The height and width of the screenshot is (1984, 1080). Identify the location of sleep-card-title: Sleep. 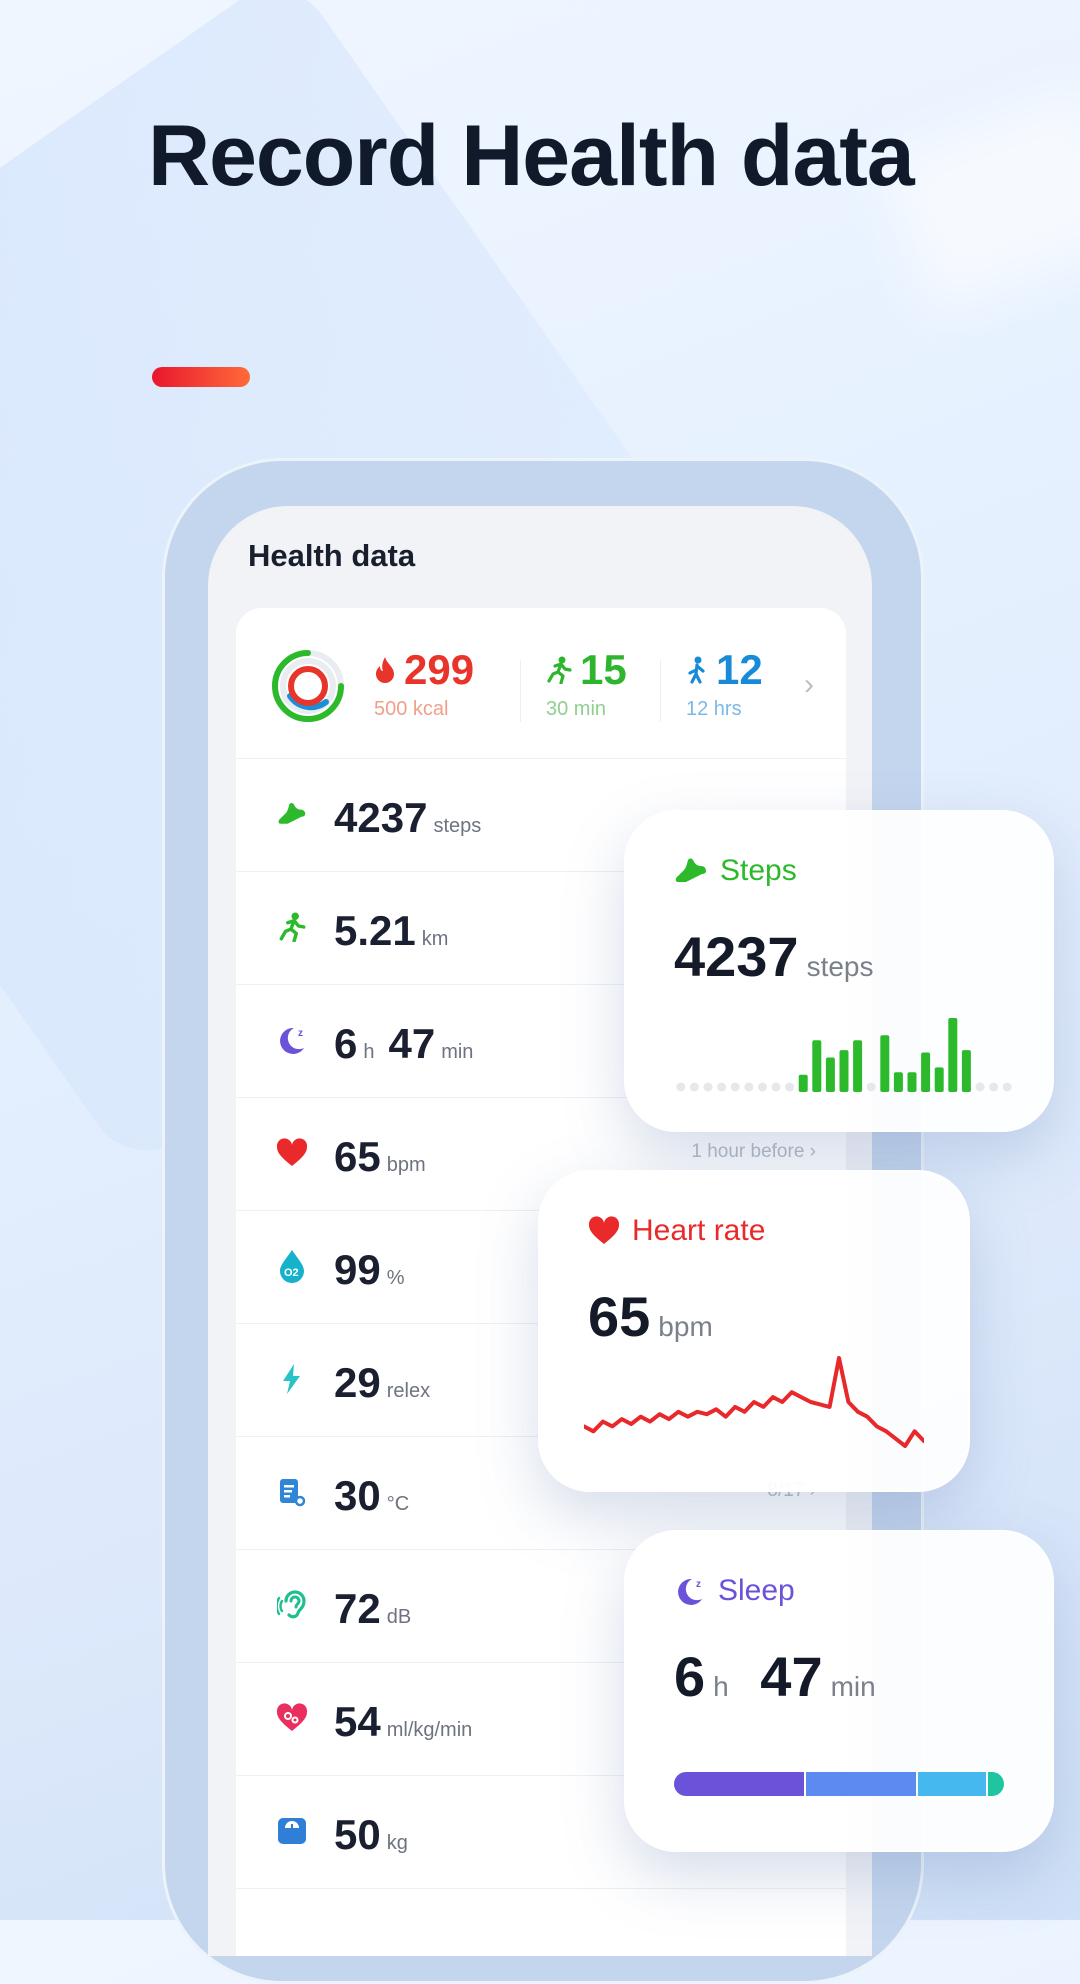
(756, 1590).